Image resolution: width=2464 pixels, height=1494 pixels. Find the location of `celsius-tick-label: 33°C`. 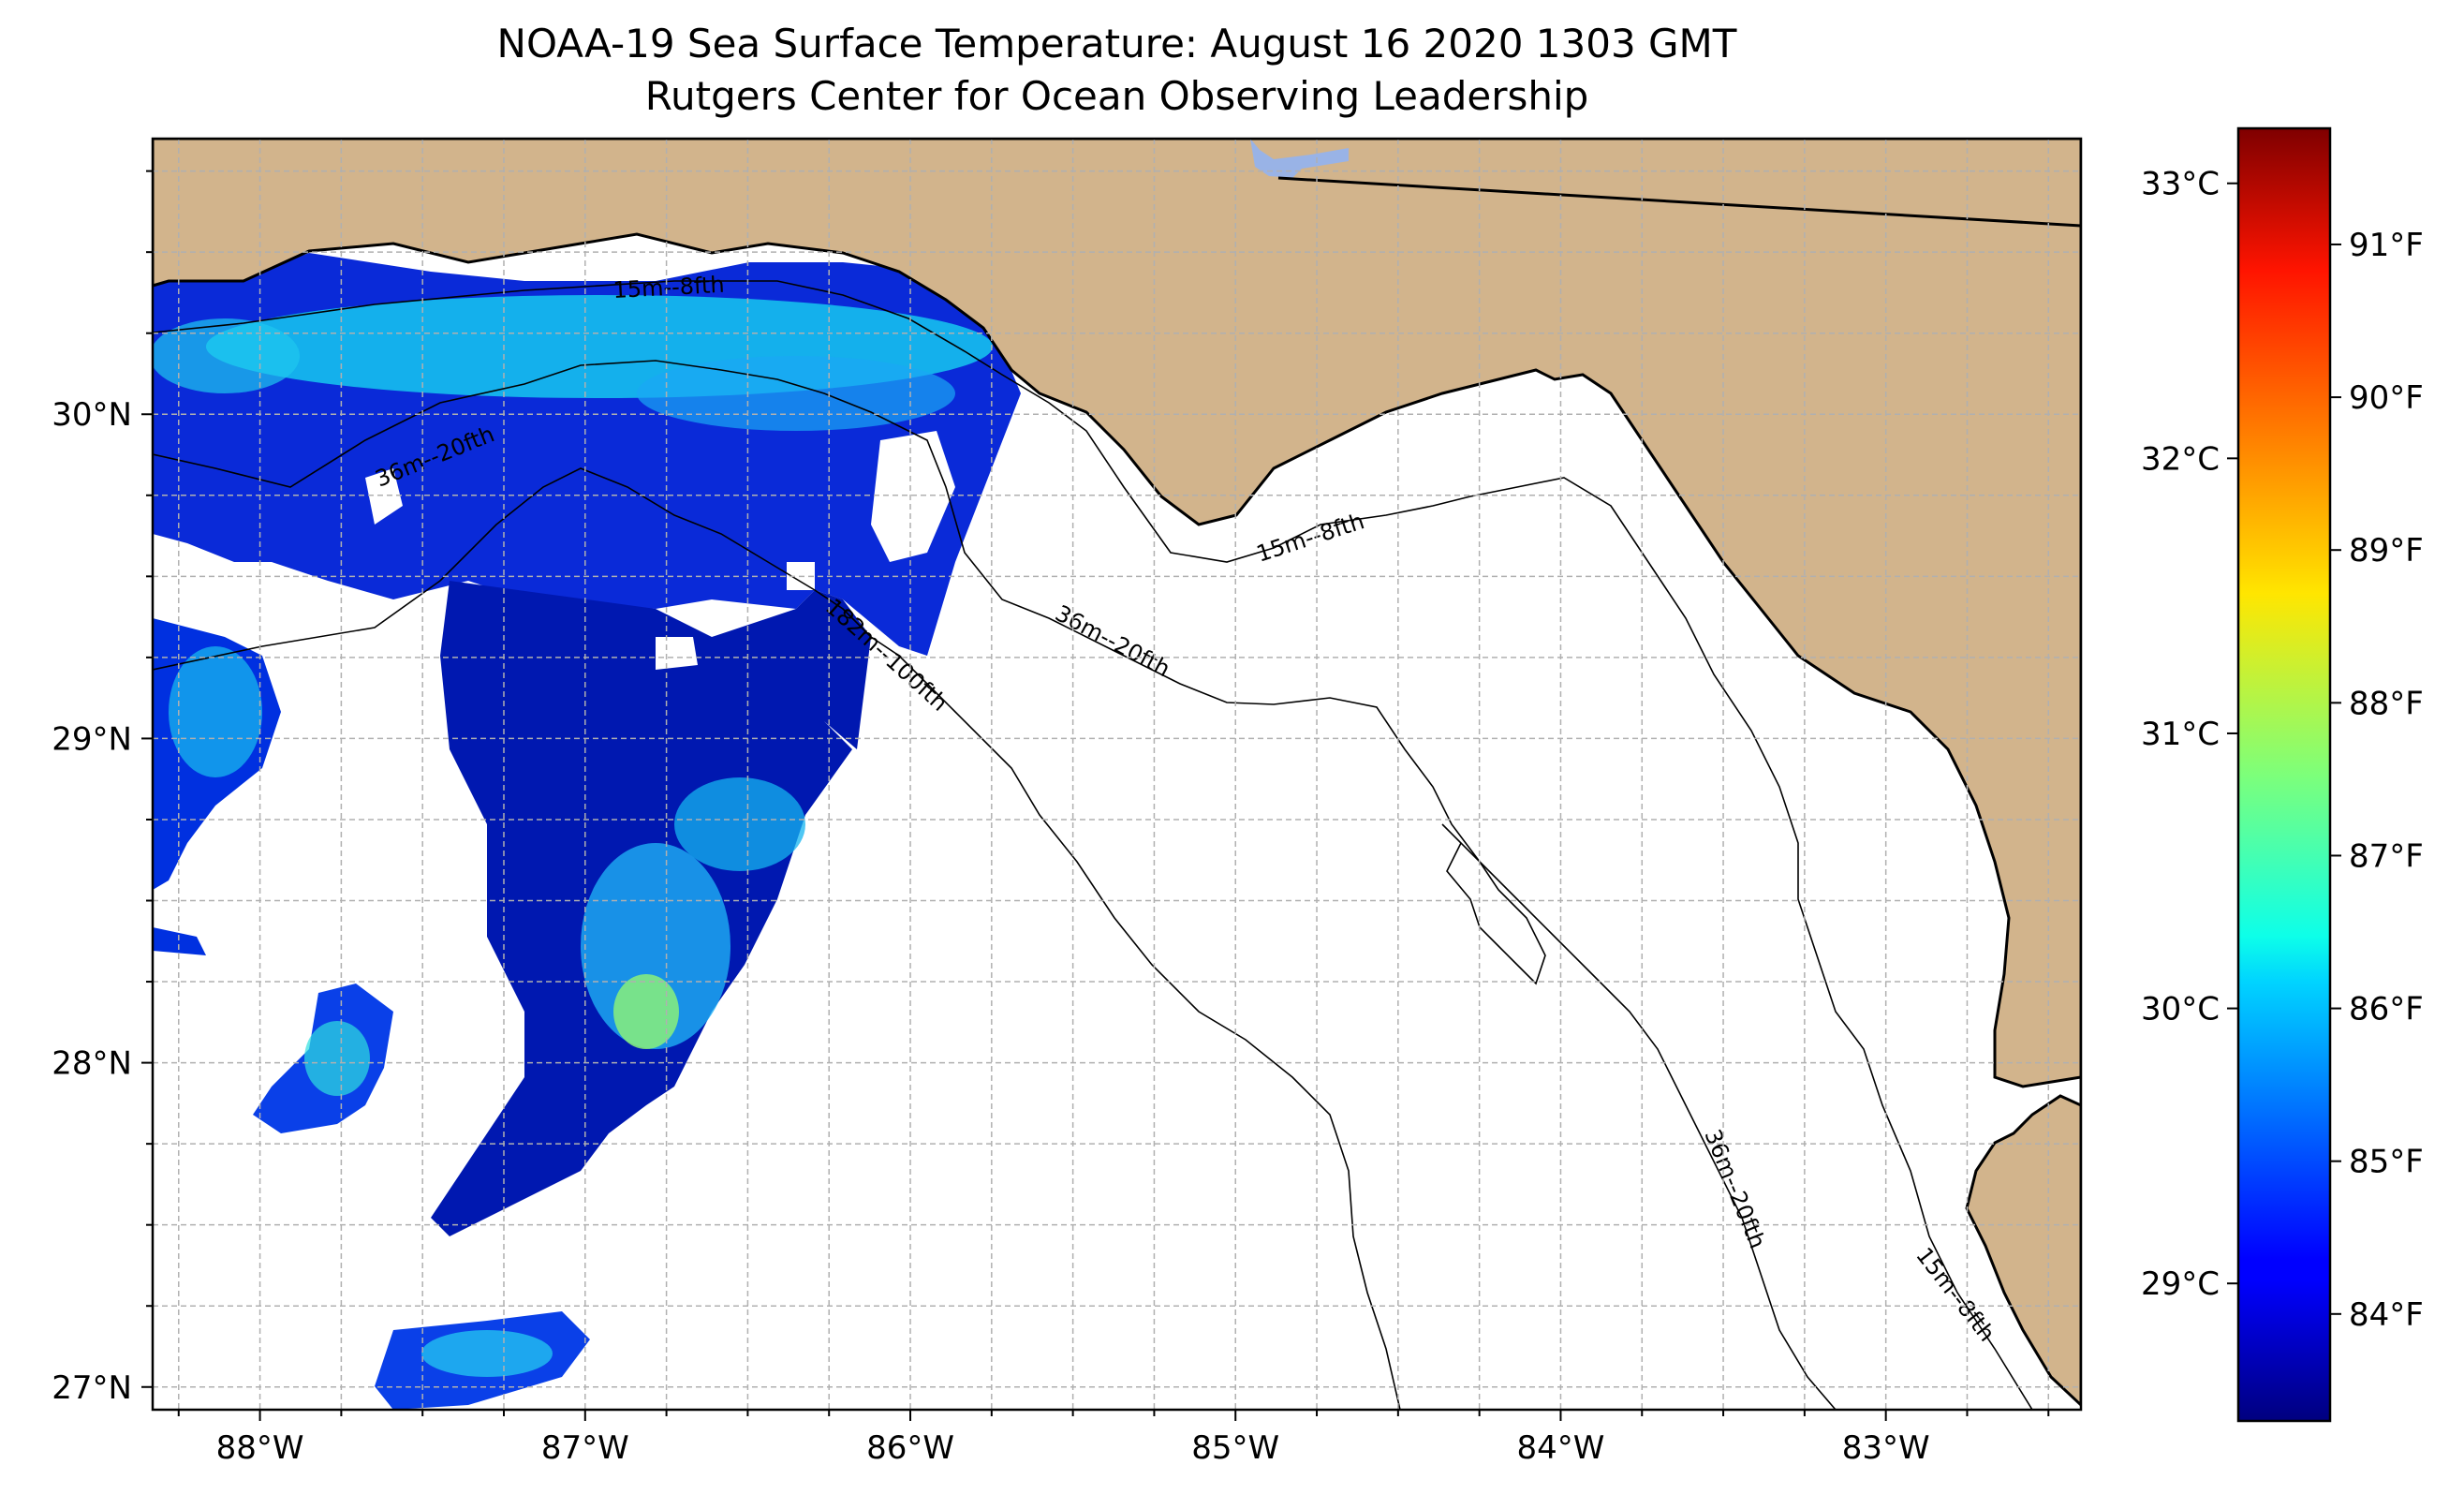

celsius-tick-label: 33°C is located at coordinates (2180, 184).